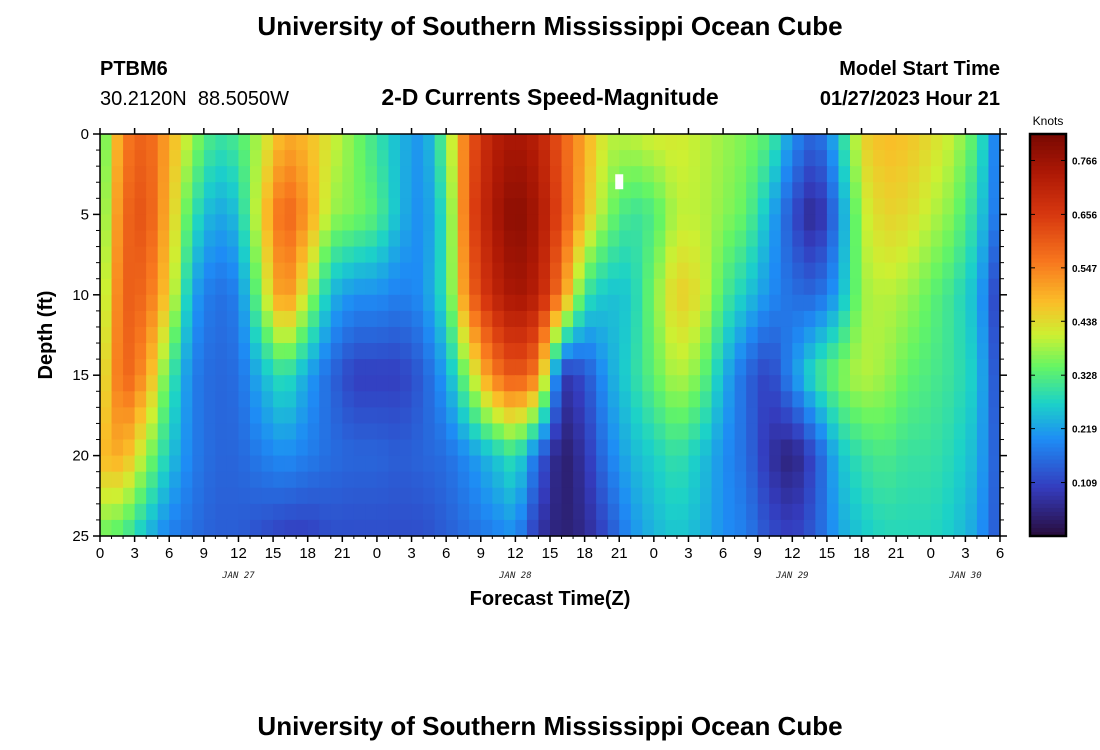 The width and height of the screenshot is (1100, 750). Describe the element at coordinates (1048, 335) in the screenshot. I see `colorbar-frame` at that location.